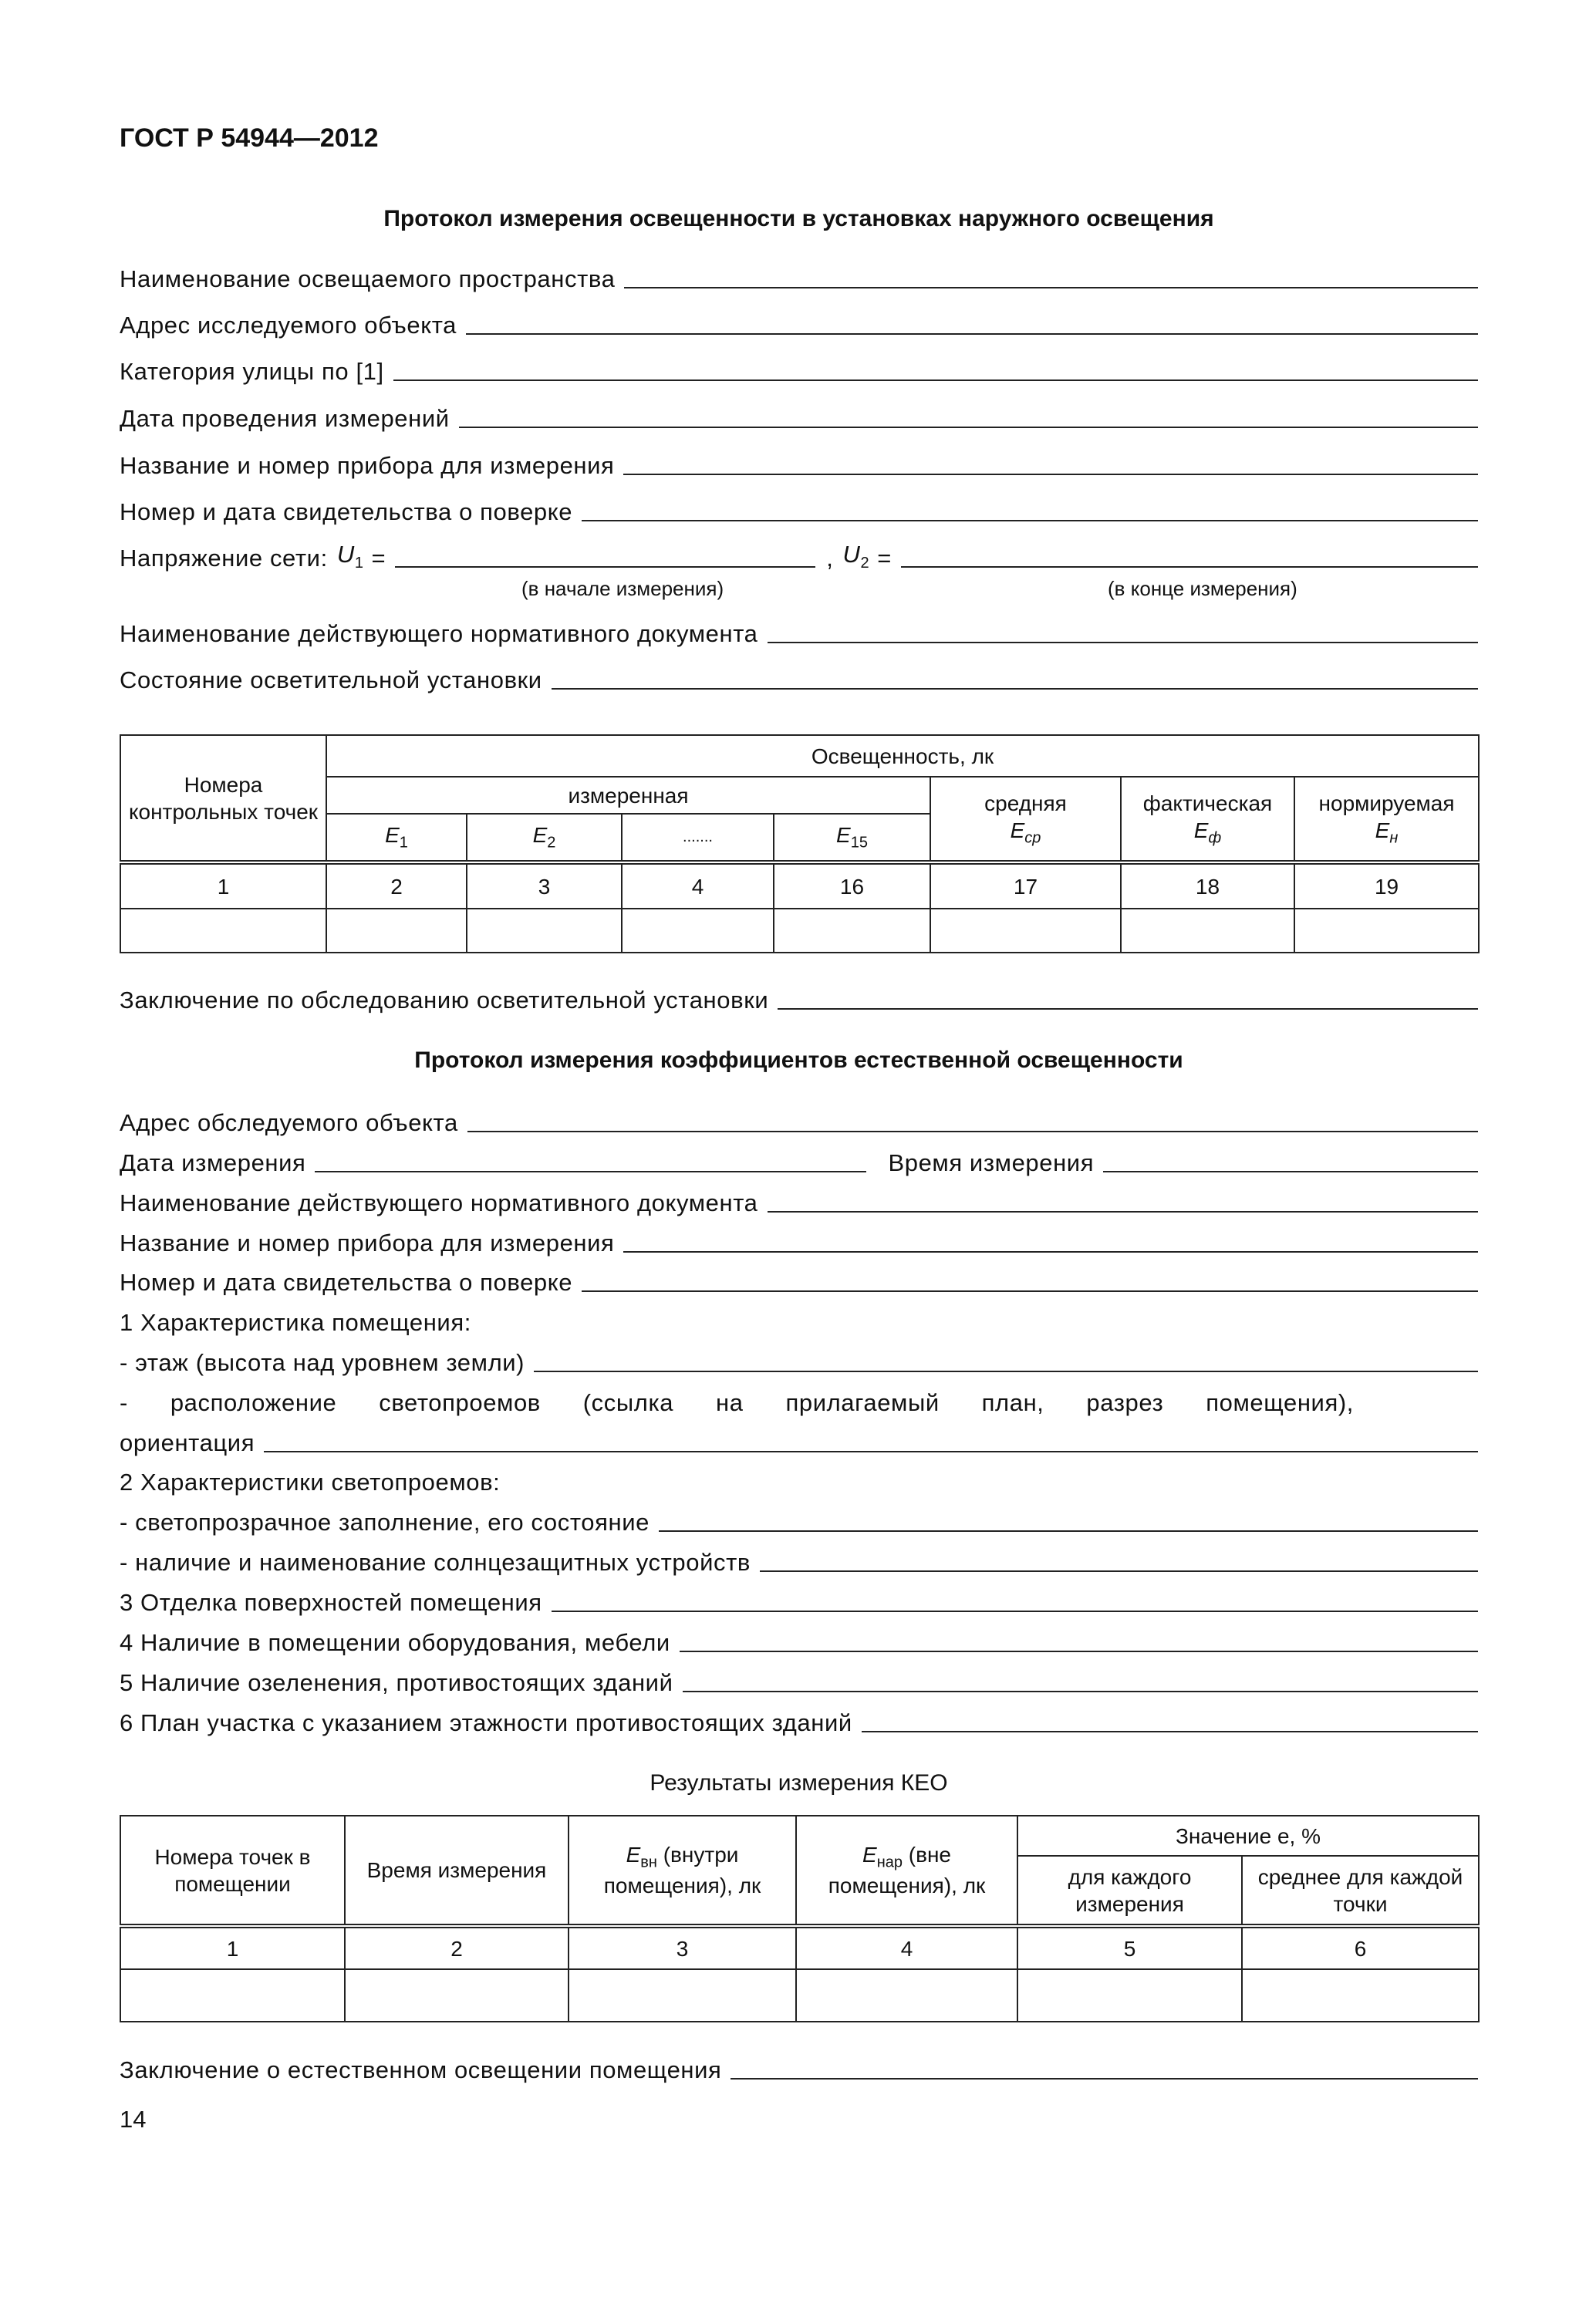  I want to click on field-address: Адрес исследуемого объекта, so click(799, 324).